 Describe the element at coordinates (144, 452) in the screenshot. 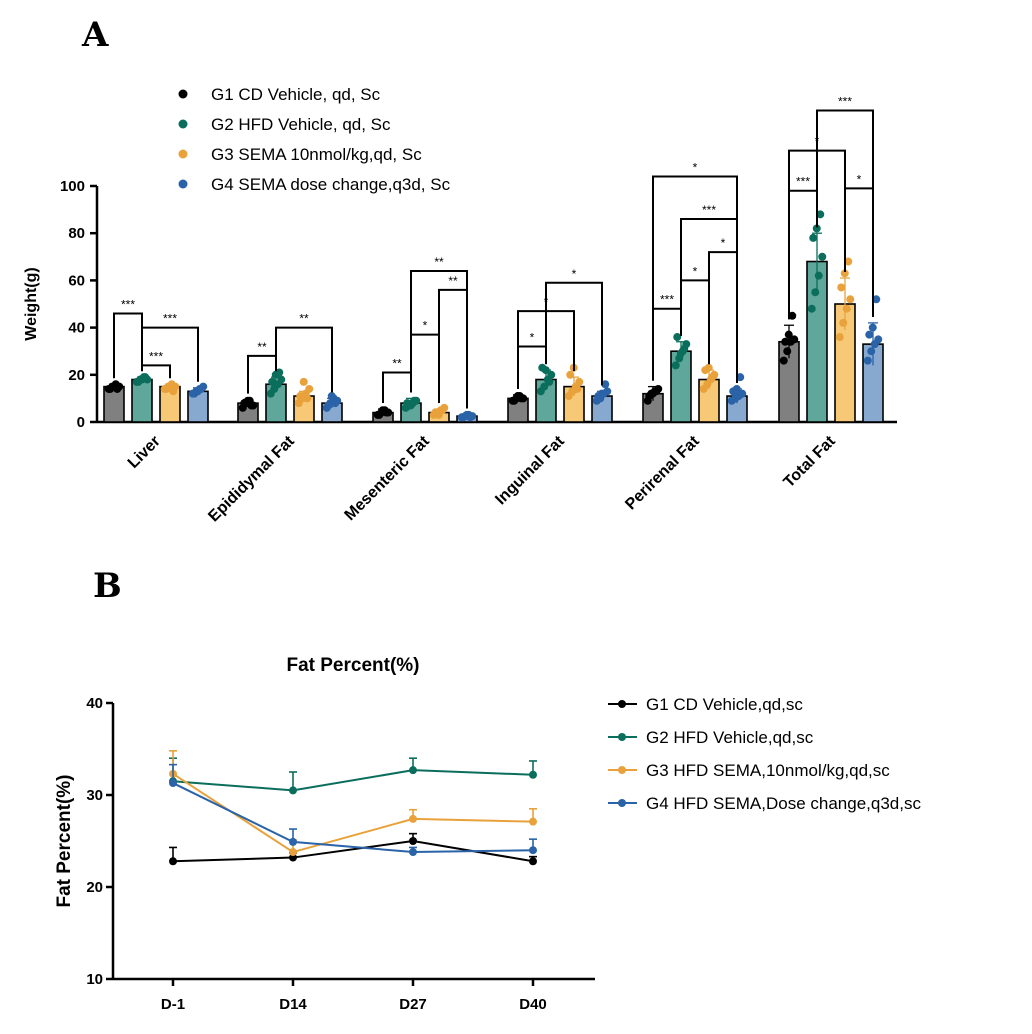

I see `category-label: Liver` at that location.